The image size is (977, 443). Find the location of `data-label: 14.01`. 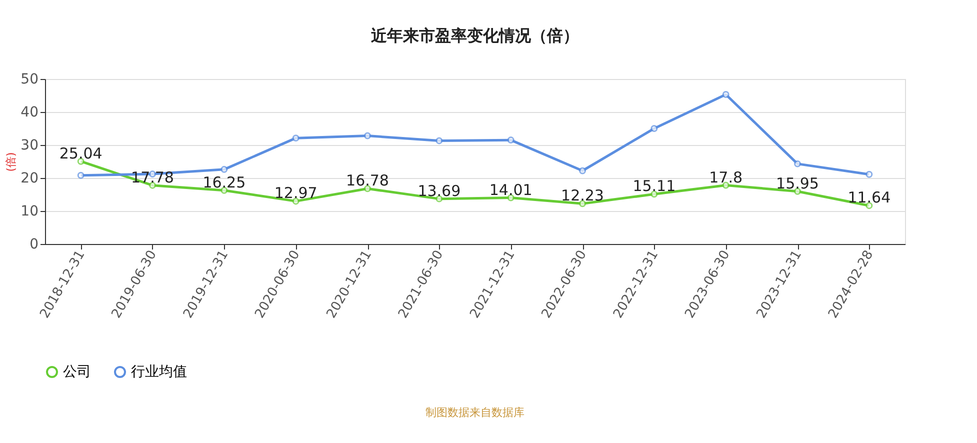

data-label: 14.01 is located at coordinates (510, 189).